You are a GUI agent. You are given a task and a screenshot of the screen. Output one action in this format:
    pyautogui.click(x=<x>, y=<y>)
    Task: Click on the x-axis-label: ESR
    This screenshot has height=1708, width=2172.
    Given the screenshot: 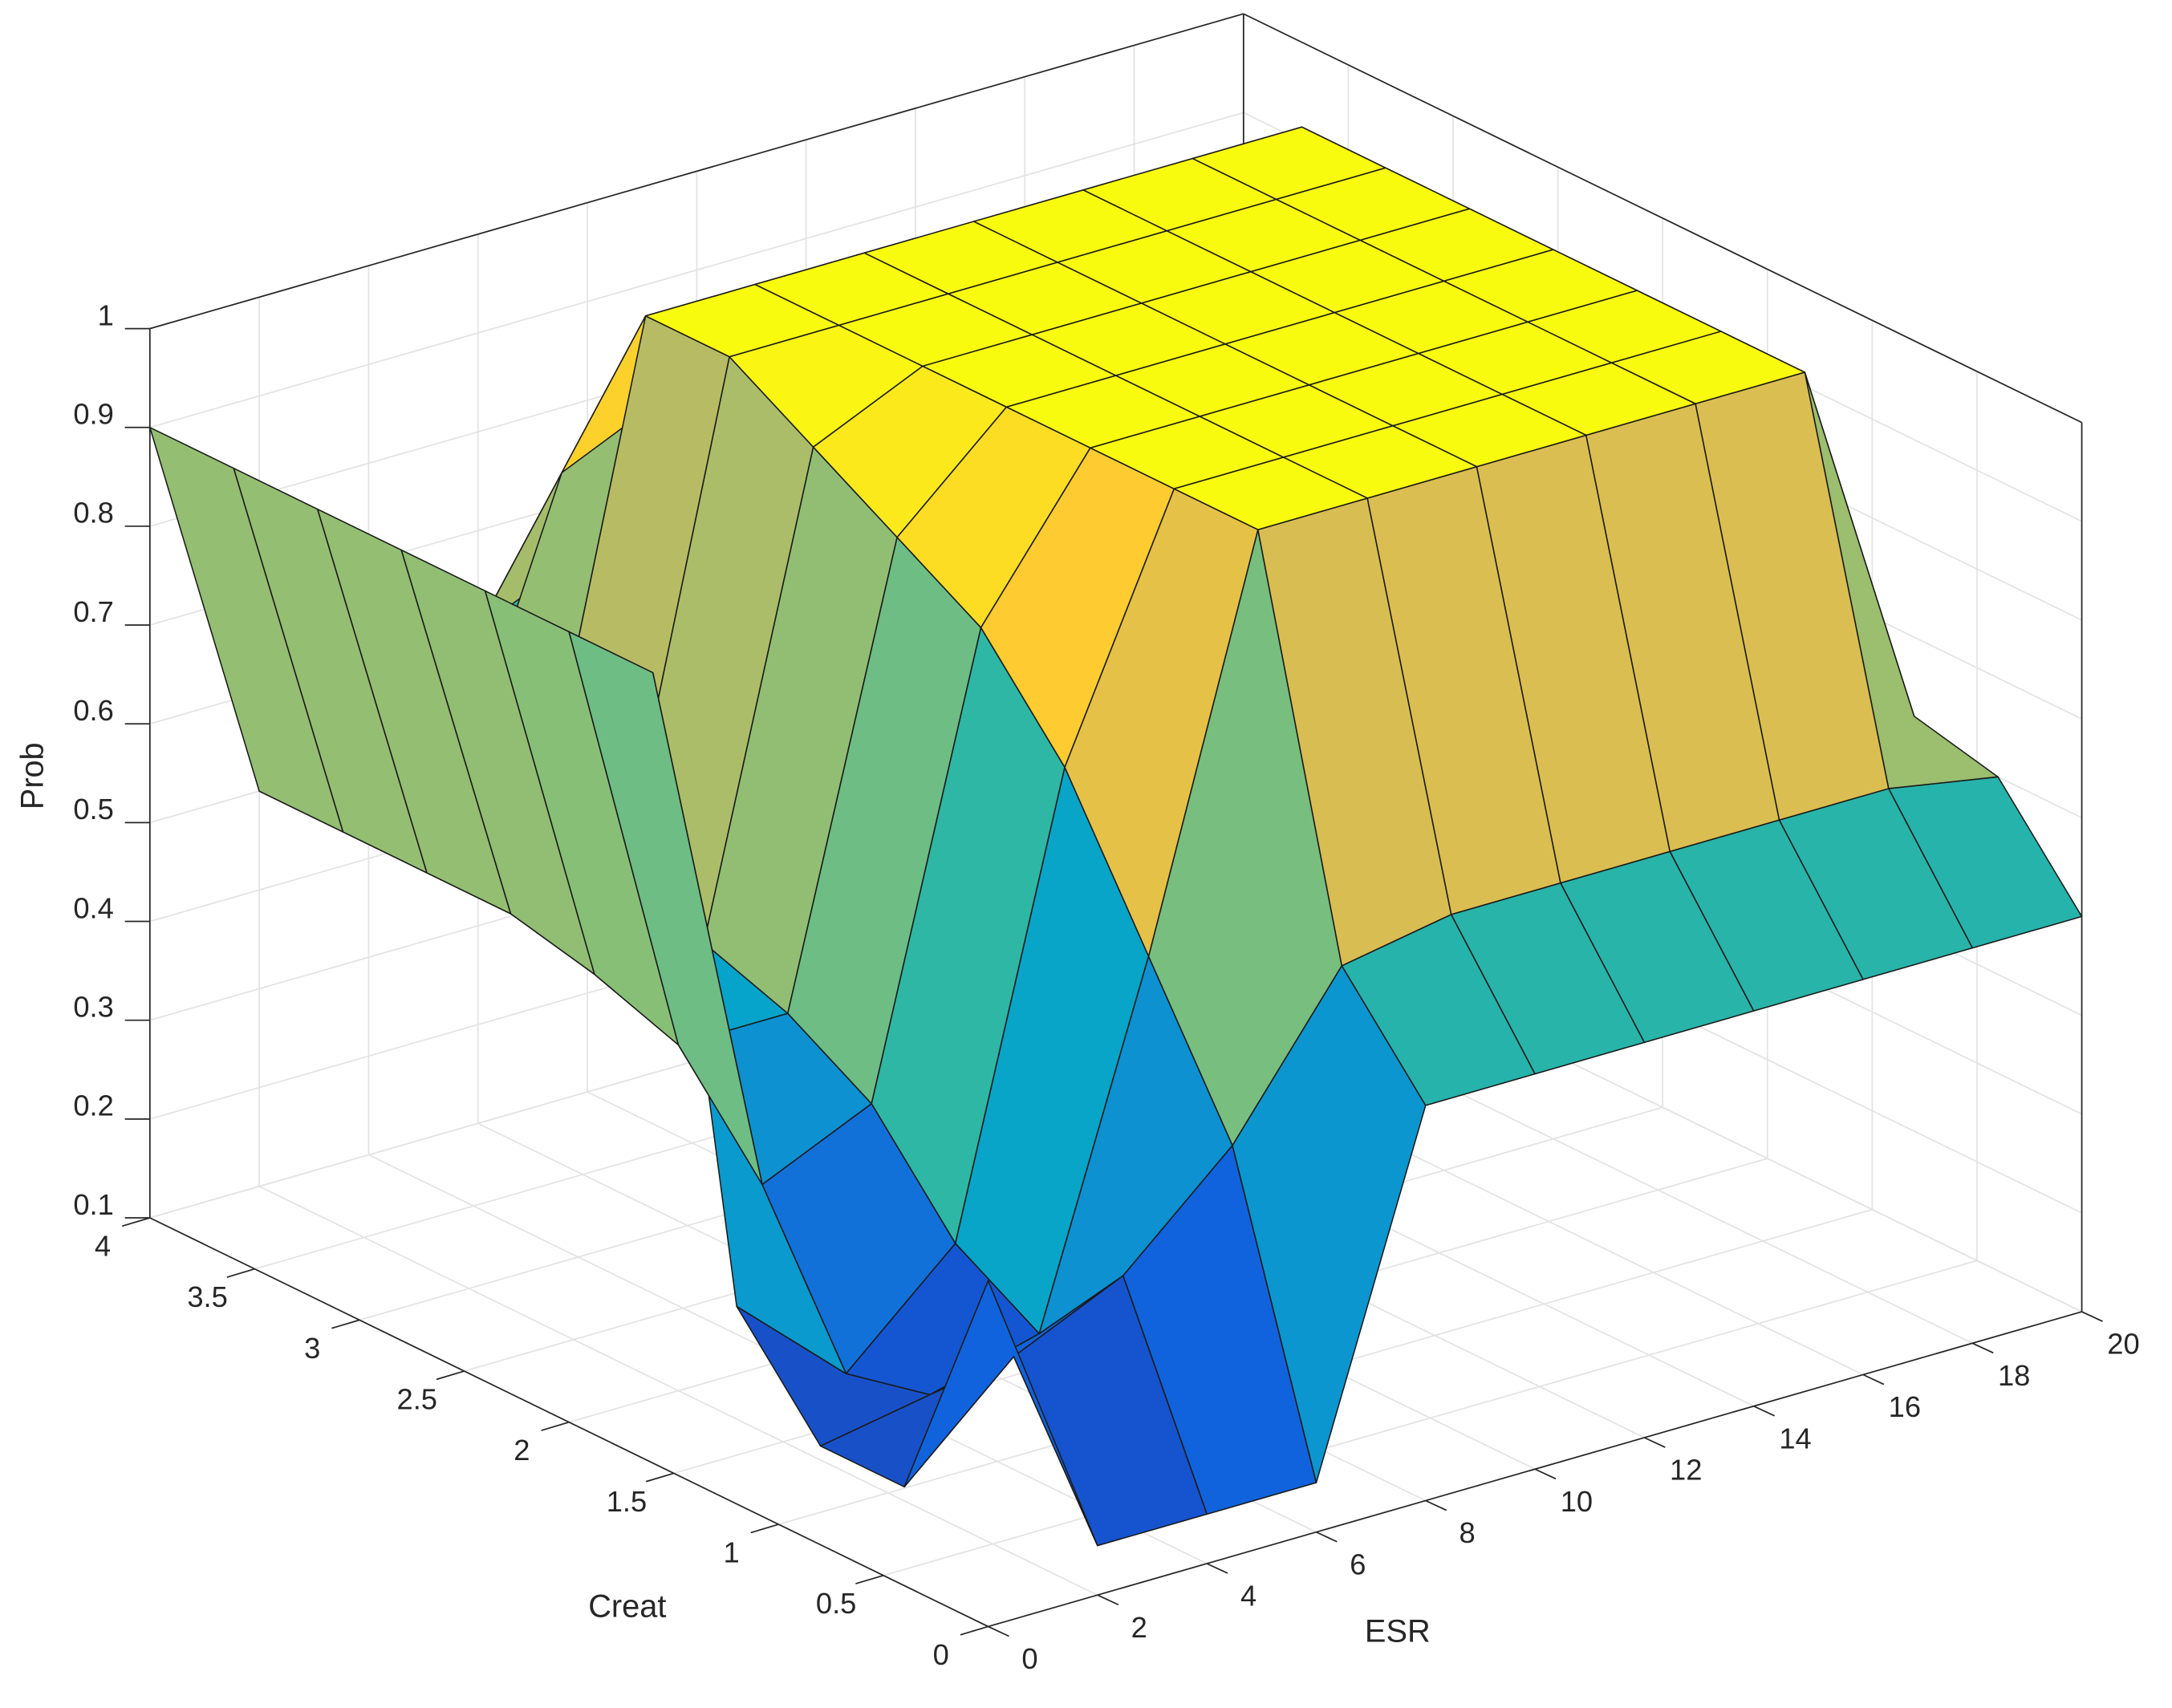 What is the action you would take?
    pyautogui.click(x=1398, y=1632)
    